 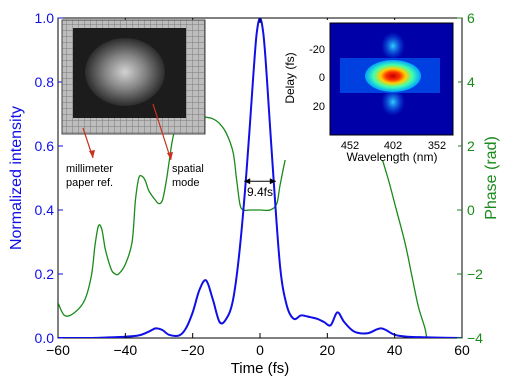 I want to click on y-right-tick-label: 2, so click(x=471, y=146).